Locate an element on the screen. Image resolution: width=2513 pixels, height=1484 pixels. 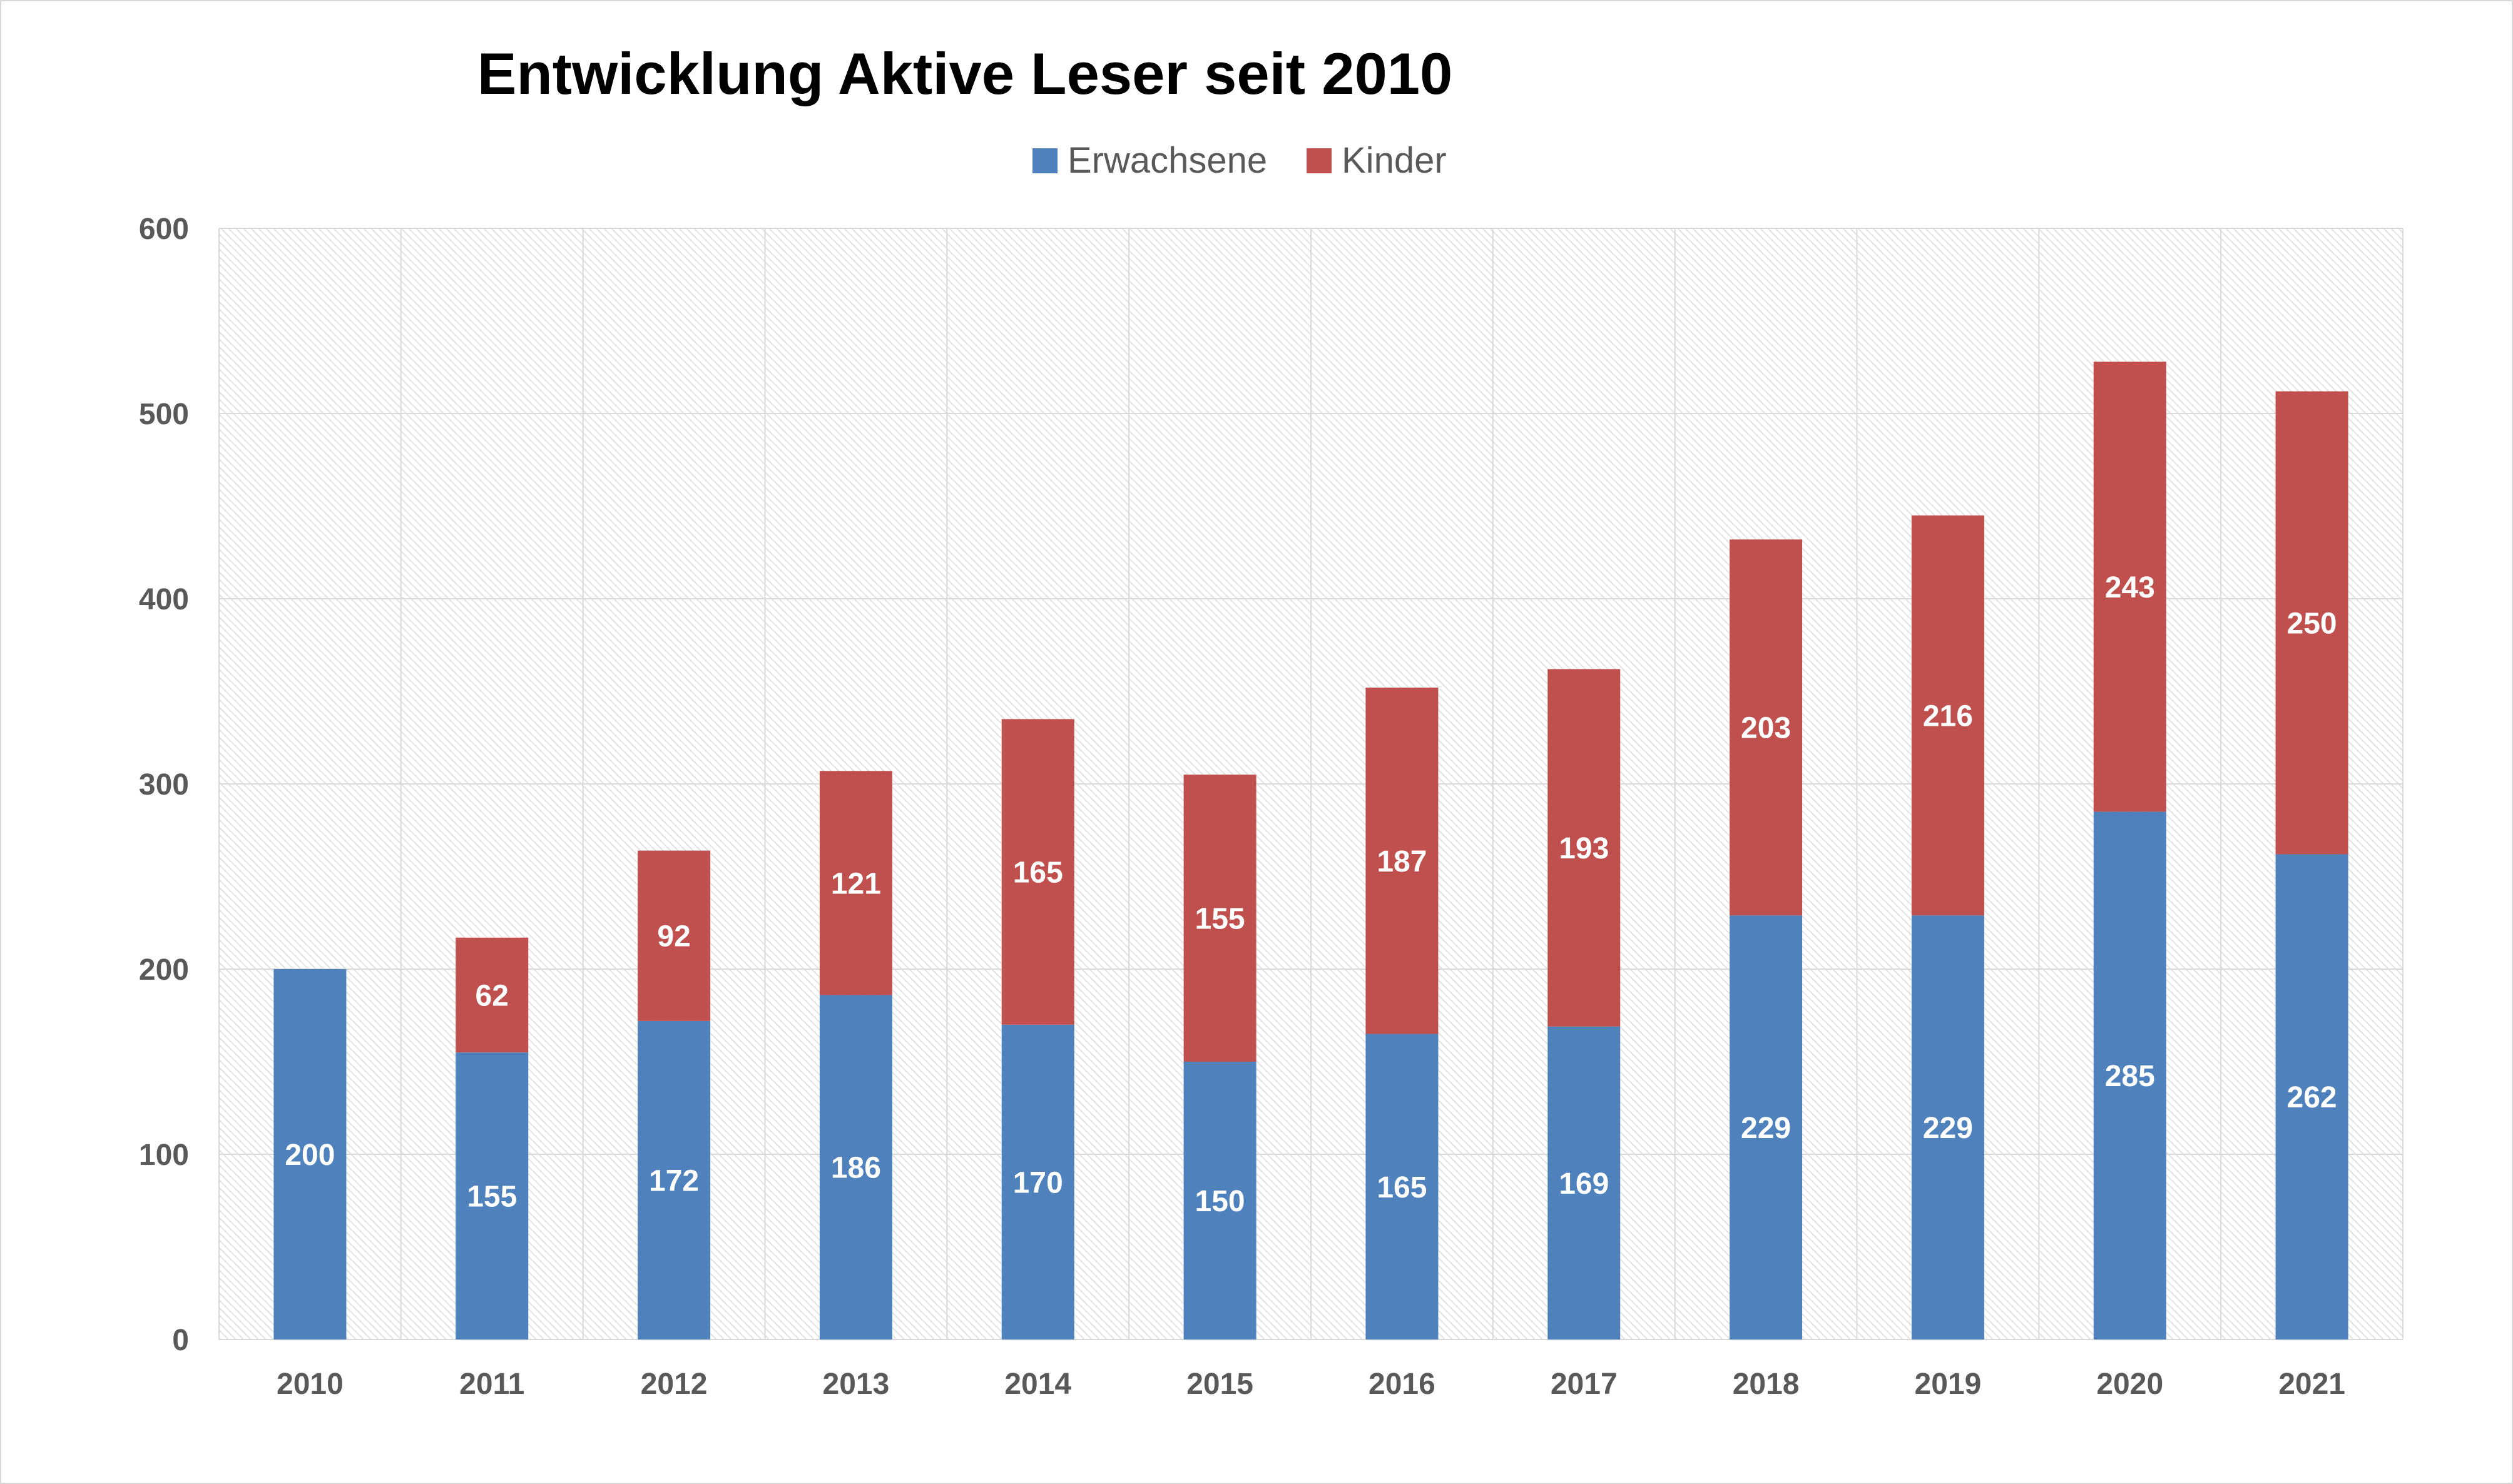
bar-erwachsene-2015 is located at coordinates (1219, 1200).